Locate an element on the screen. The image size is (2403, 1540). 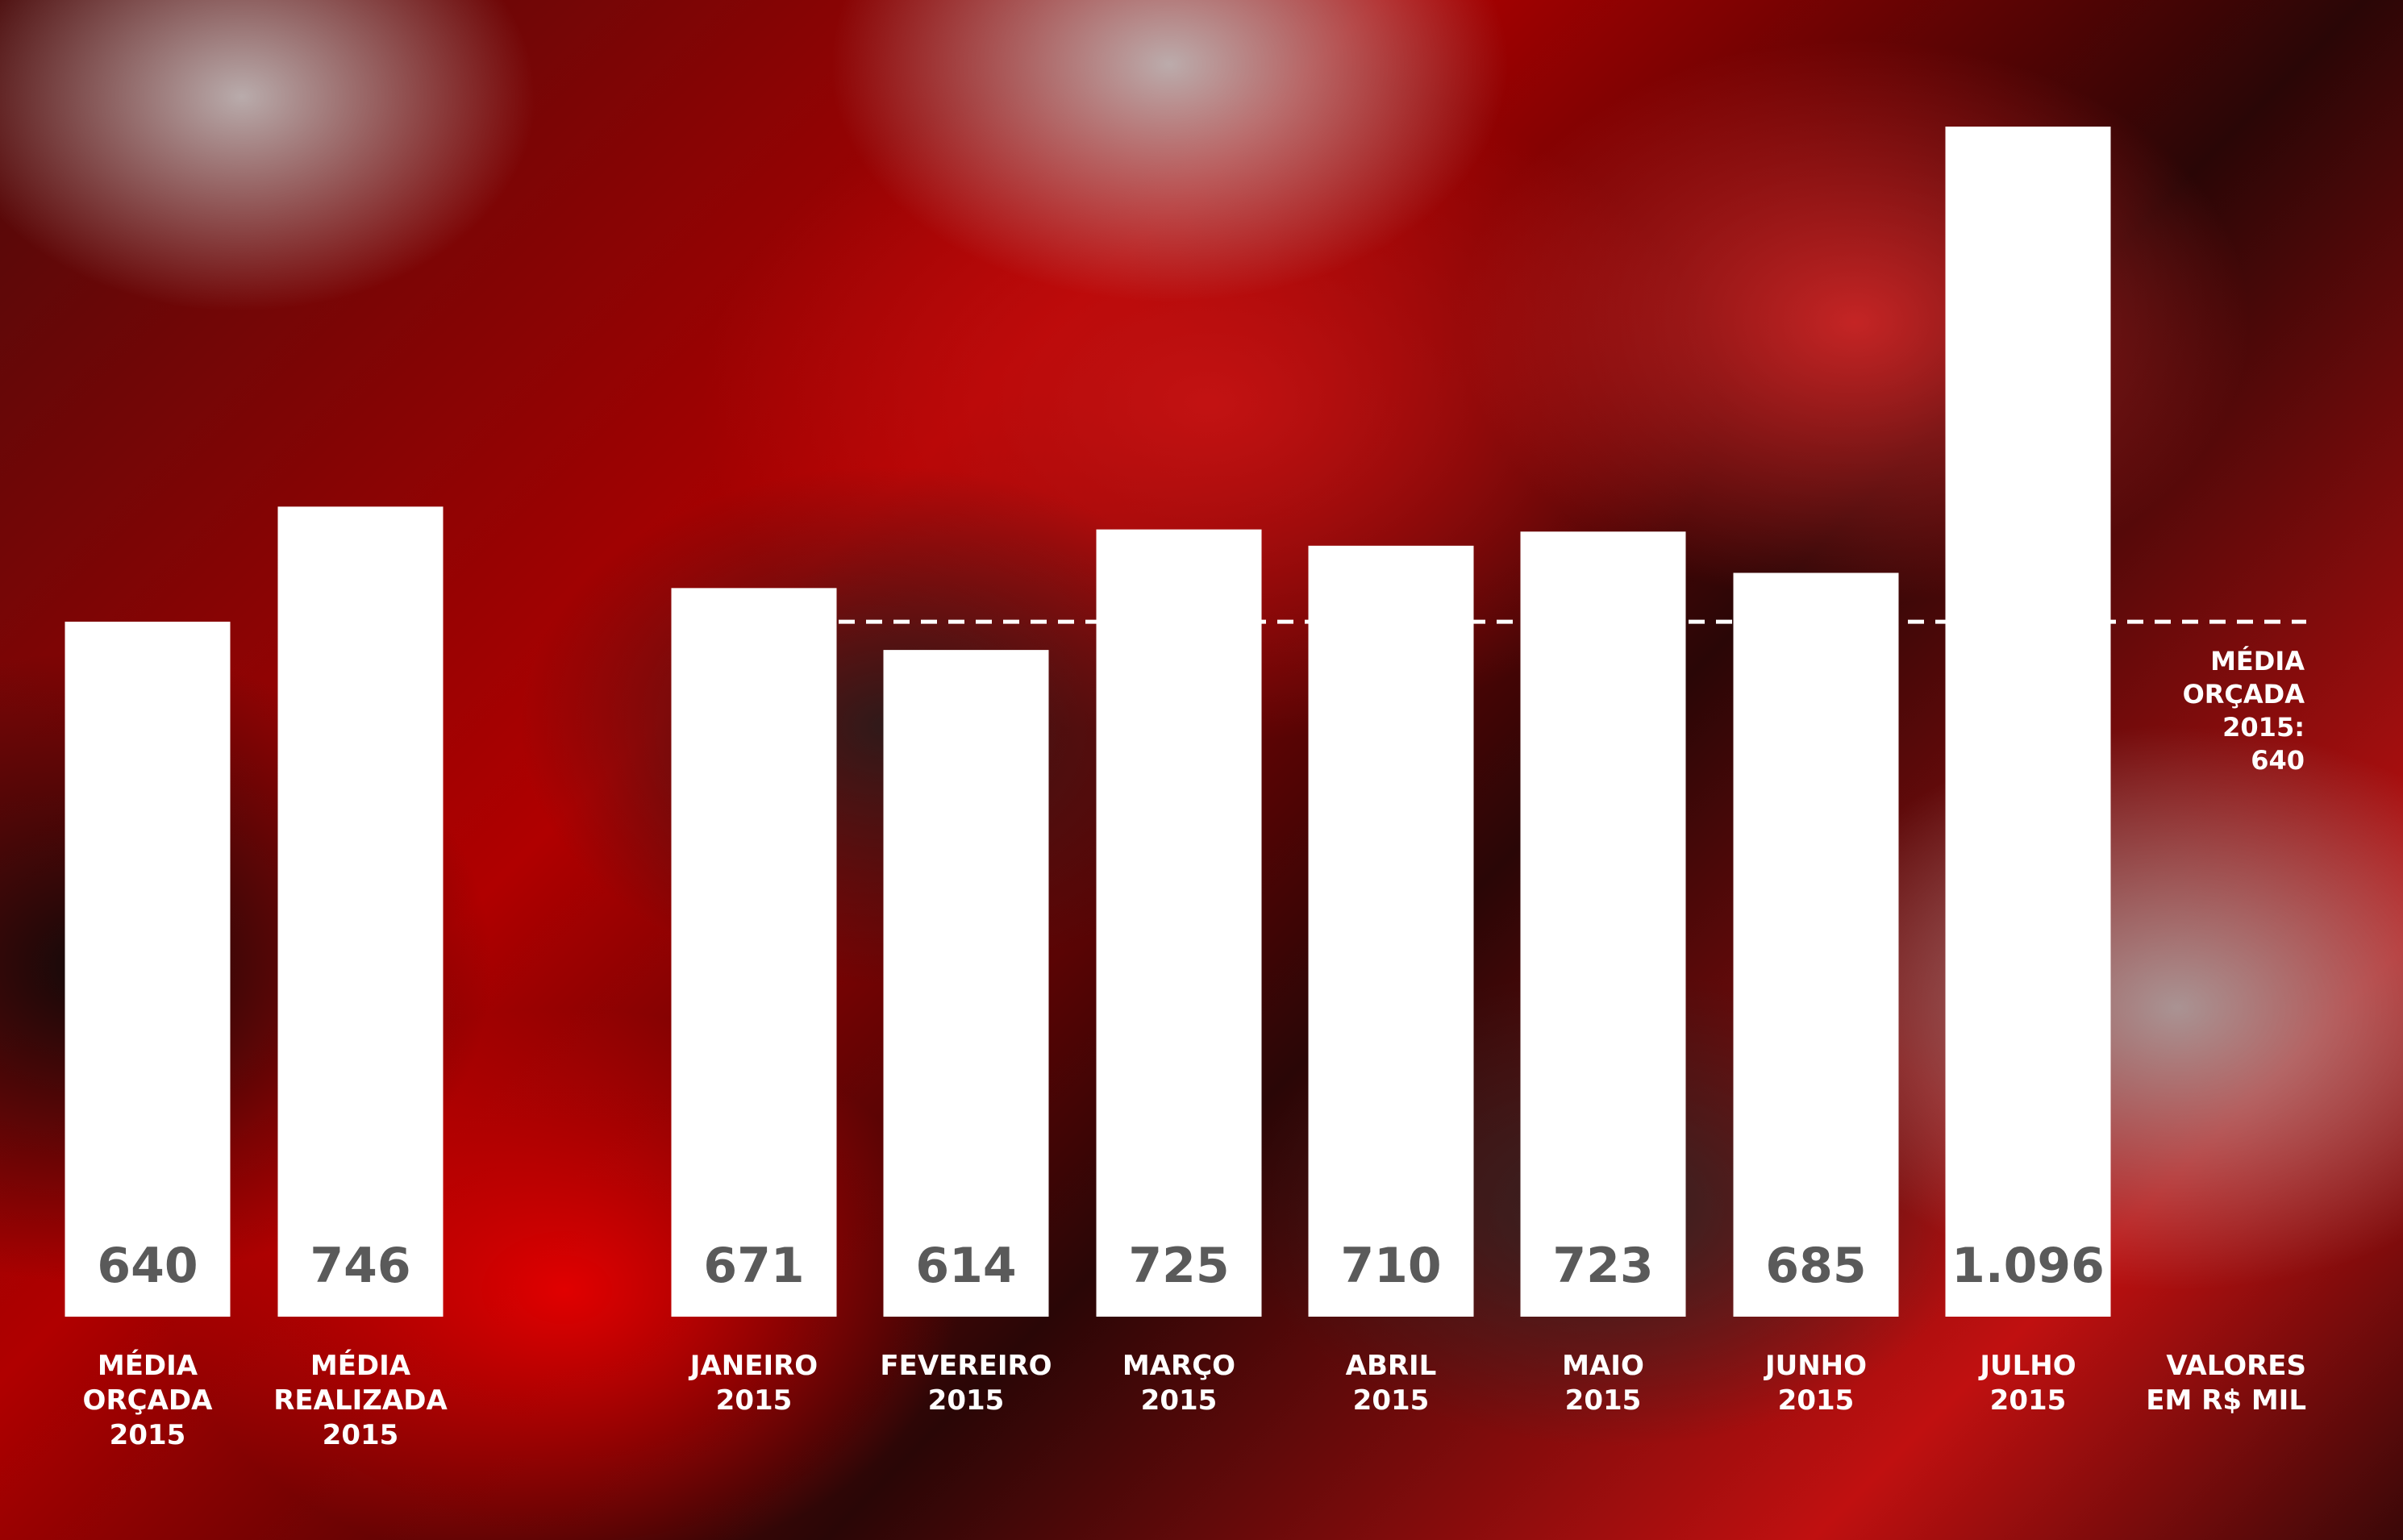
category-label-4: MARÇO 2015 is located at coordinates (1178, 1383).